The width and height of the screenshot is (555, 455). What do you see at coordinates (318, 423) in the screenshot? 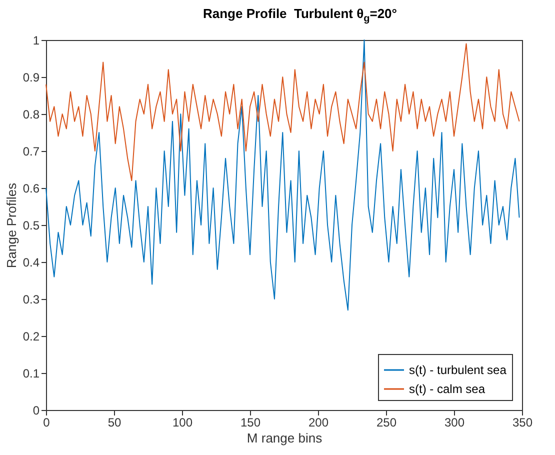
I see `x-tick-label: 200` at bounding box center [318, 423].